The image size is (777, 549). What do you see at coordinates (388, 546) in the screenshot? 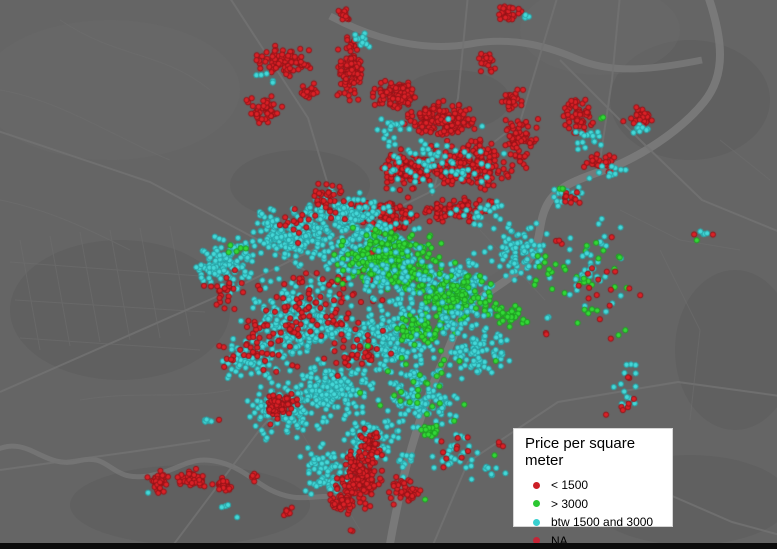
I see `bottom-border-bar` at bounding box center [388, 546].